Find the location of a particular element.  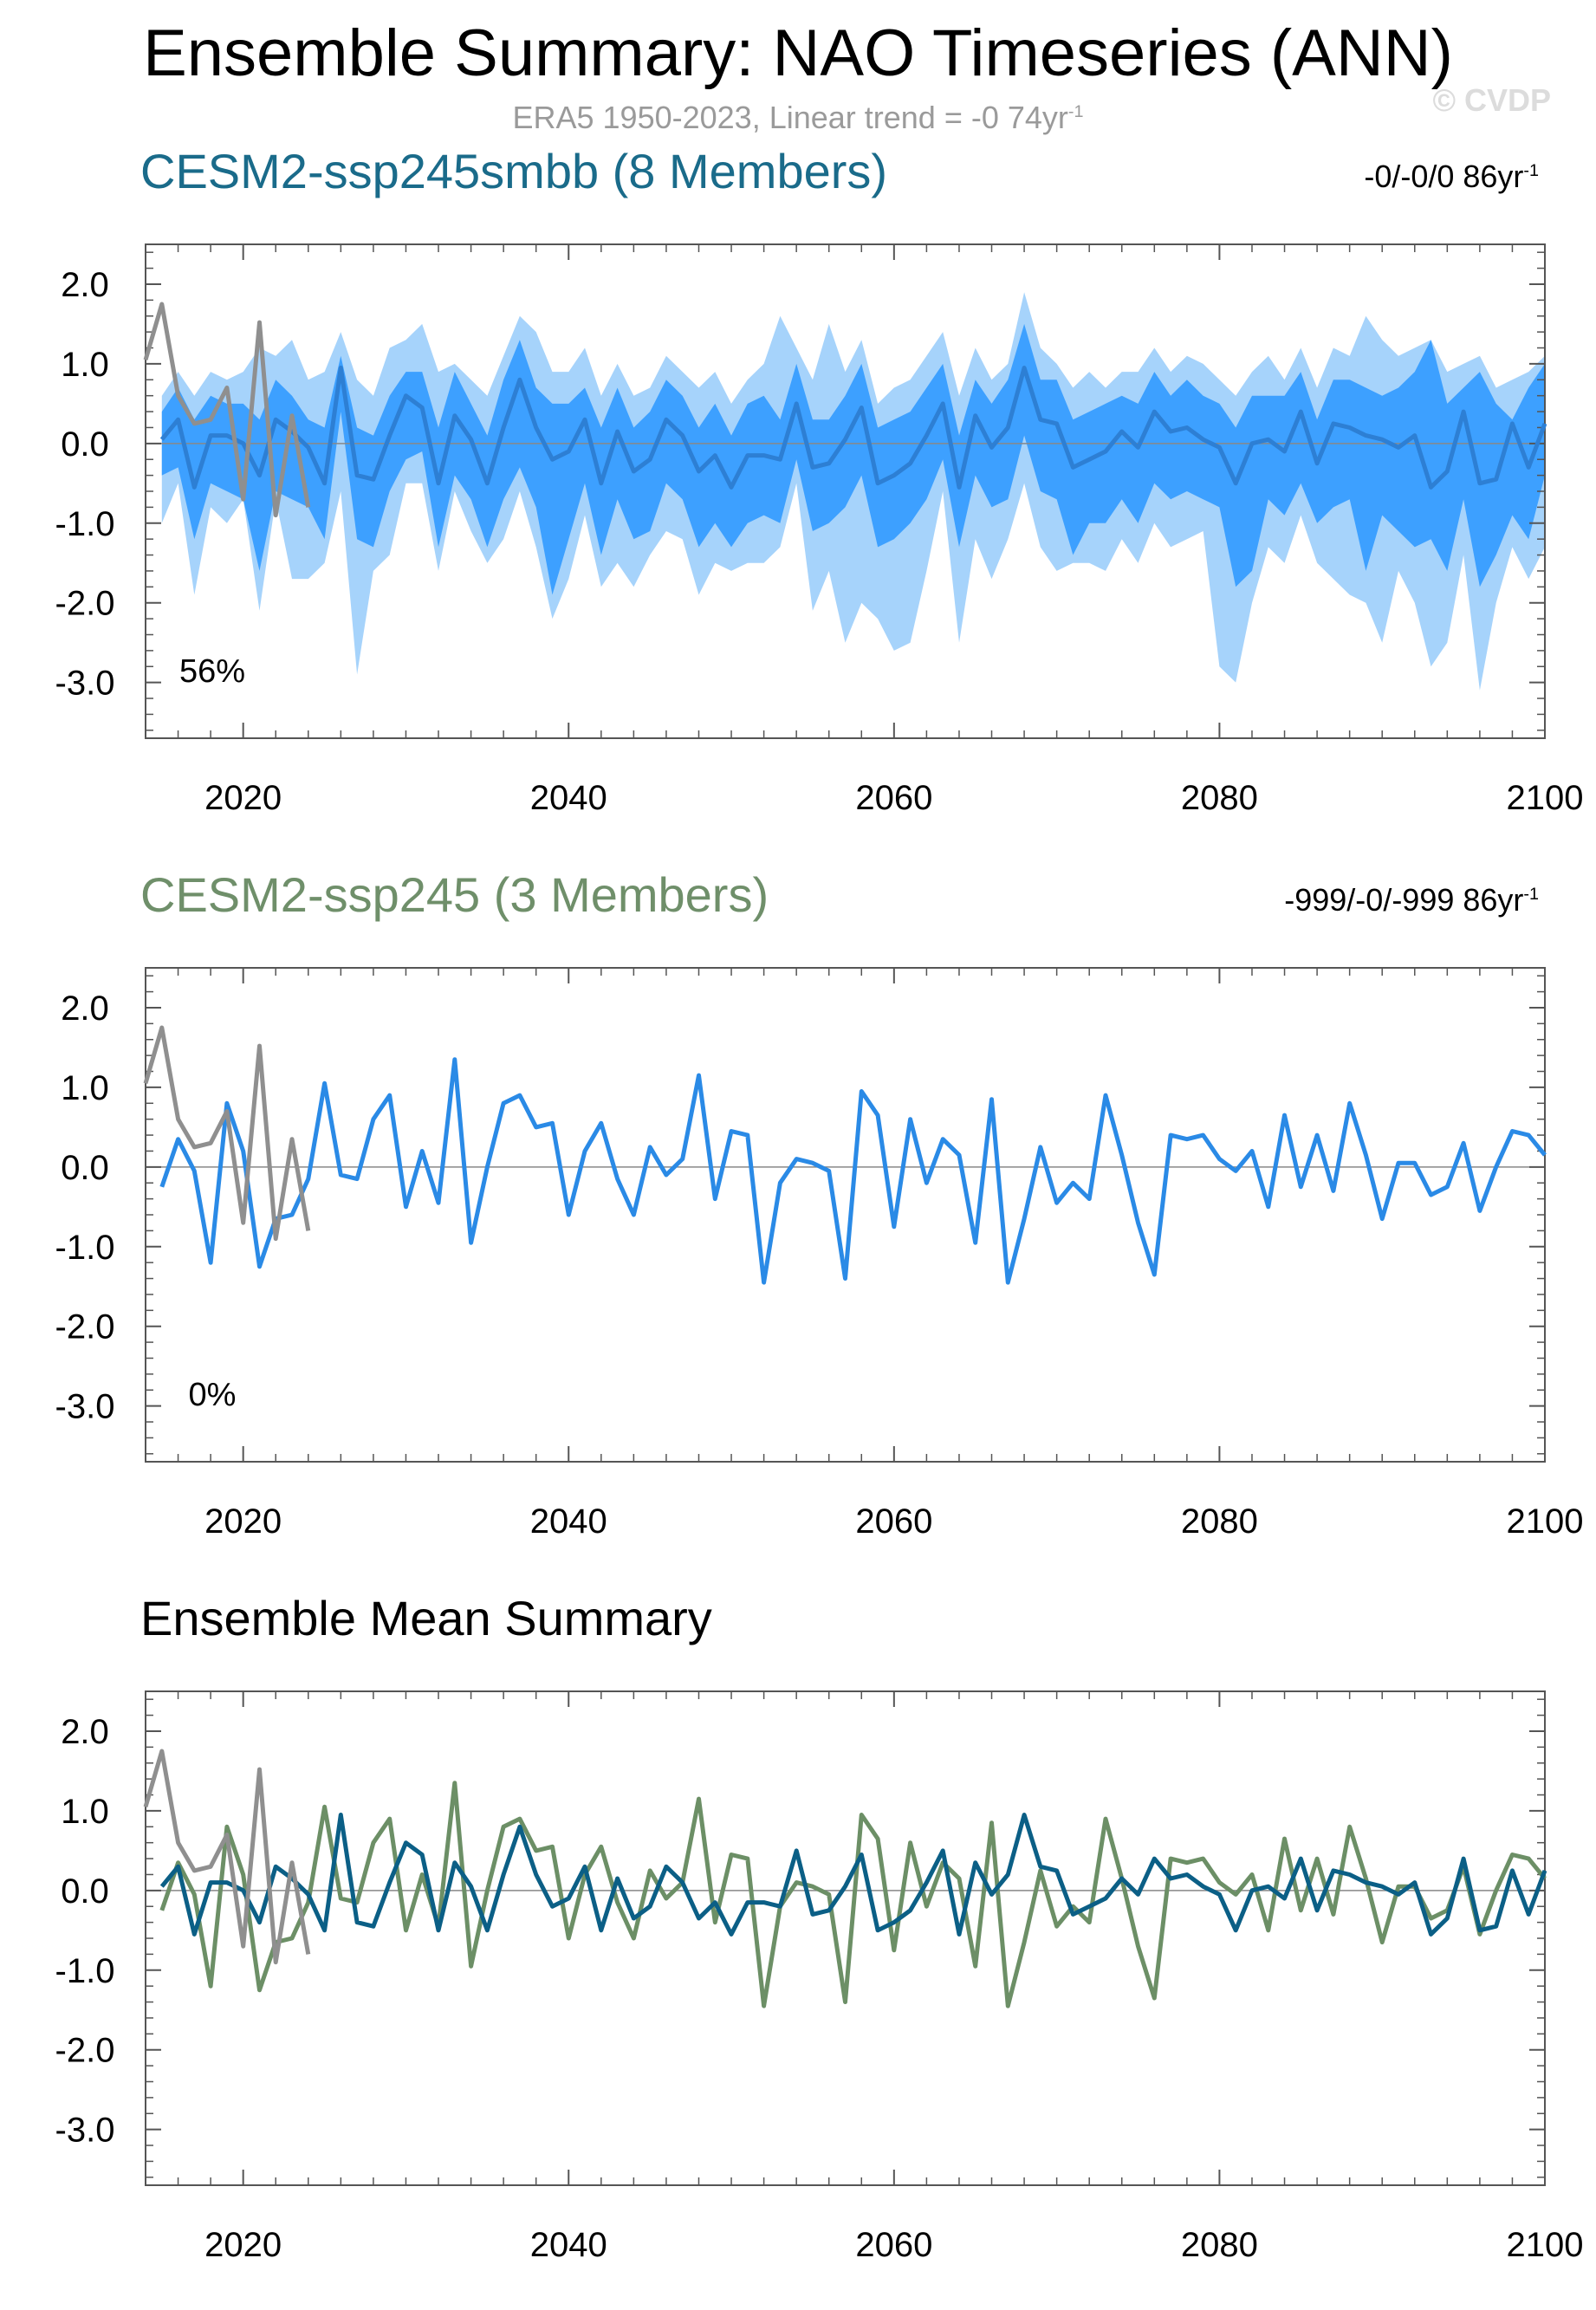

panel3-ytick-label: 1.0 is located at coordinates (85, 1812).